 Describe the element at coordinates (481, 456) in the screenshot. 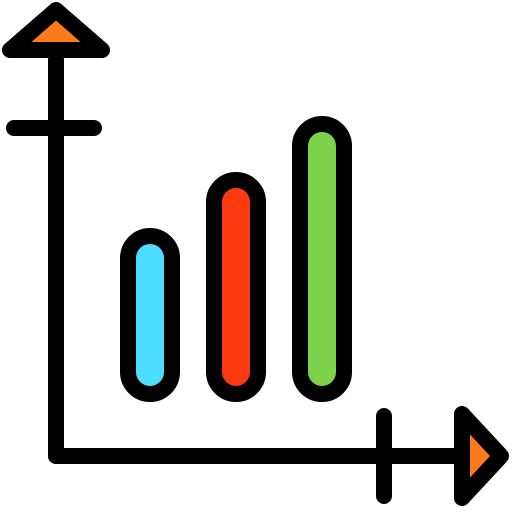

I see `x-axis-arrow-icon` at that location.